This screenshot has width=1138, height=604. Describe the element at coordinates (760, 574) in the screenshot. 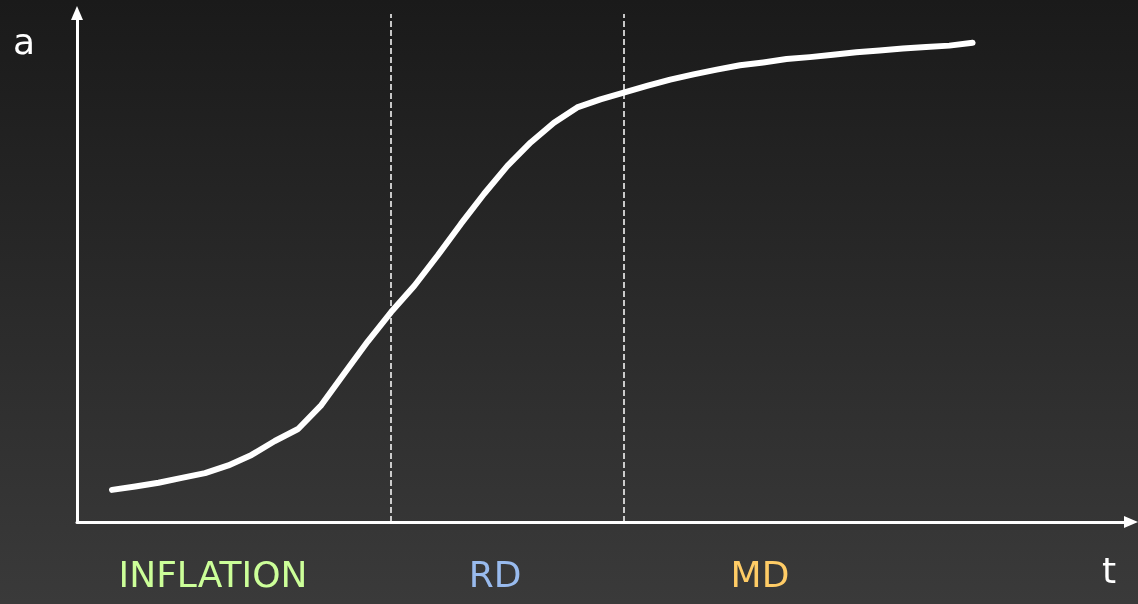

I see `text: MD` at that location.